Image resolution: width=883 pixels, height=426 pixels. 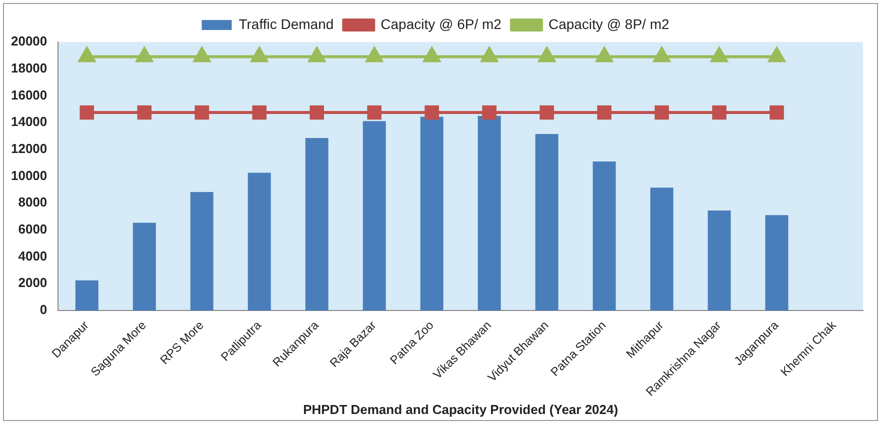 What do you see at coordinates (609, 24) in the screenshot?
I see `legend-label: Capacity @ 8P/ m2` at bounding box center [609, 24].